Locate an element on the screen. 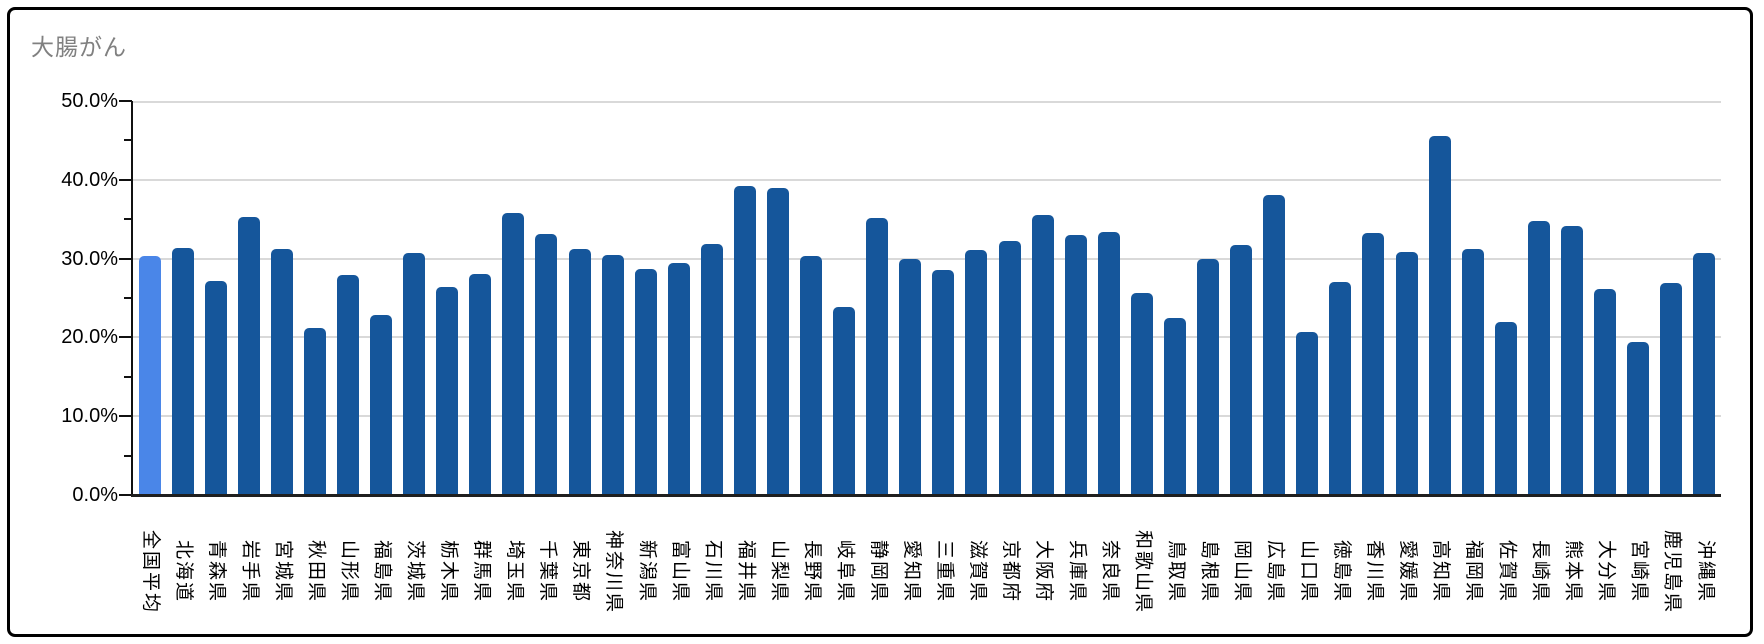  bar-滋賀県 is located at coordinates (976, 372).